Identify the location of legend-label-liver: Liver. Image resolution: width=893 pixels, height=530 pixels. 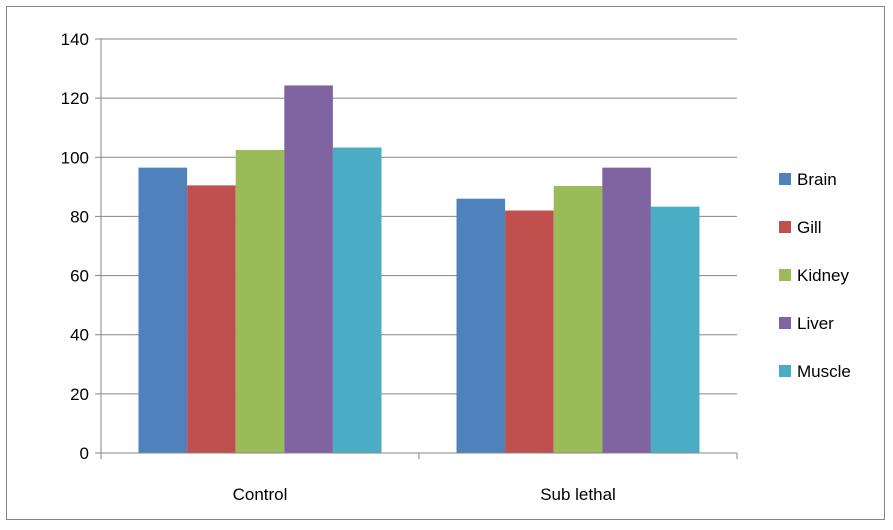
(815, 323).